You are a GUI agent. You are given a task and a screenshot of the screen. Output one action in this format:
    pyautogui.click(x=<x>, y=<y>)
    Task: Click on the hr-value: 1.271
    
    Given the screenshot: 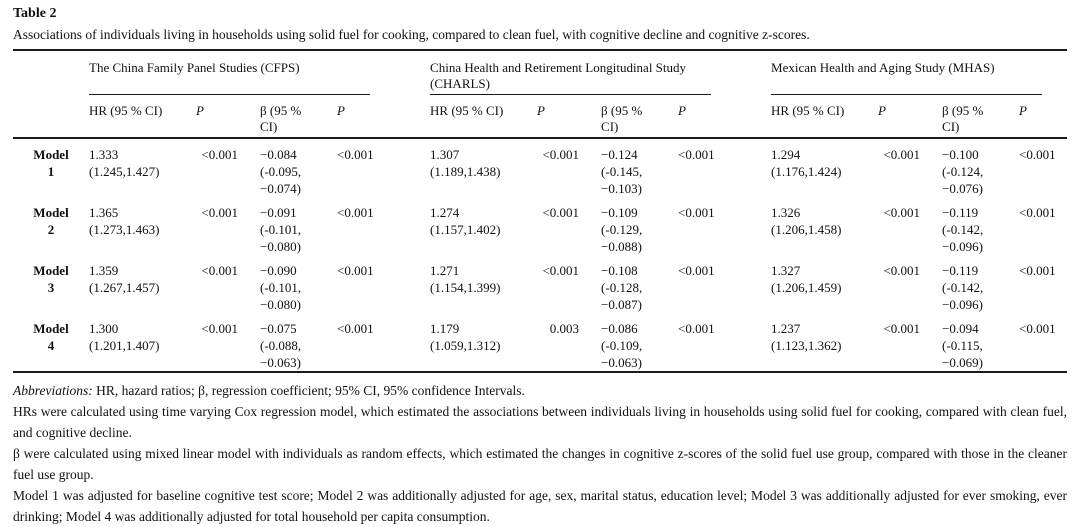 What is the action you would take?
    pyautogui.click(x=445, y=270)
    